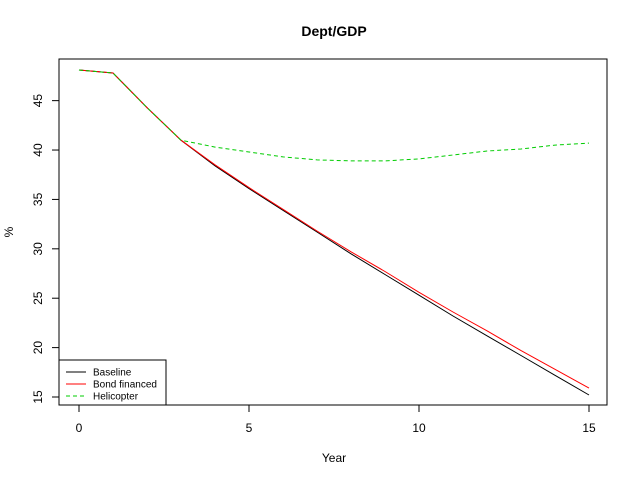  What do you see at coordinates (125, 385) in the screenshot?
I see `legend-label: Bond financed` at bounding box center [125, 385].